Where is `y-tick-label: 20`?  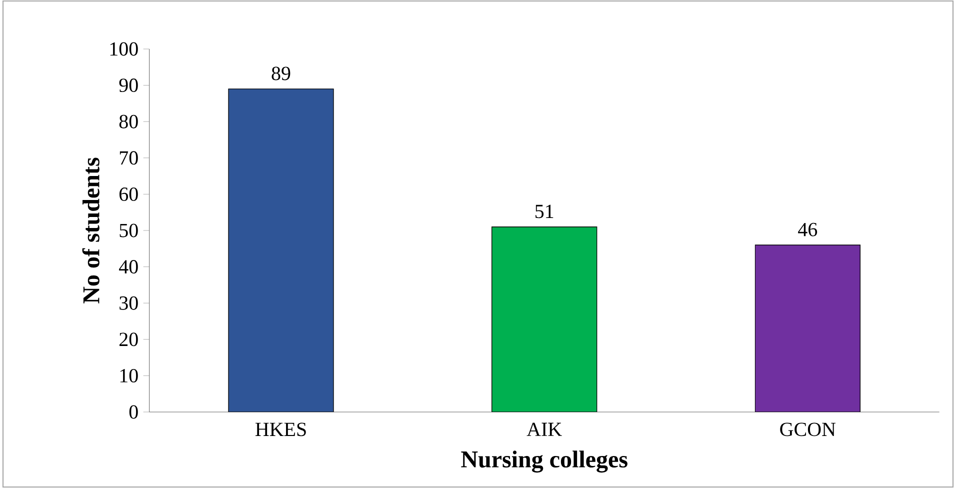
y-tick-label: 20 is located at coordinates (129, 339).